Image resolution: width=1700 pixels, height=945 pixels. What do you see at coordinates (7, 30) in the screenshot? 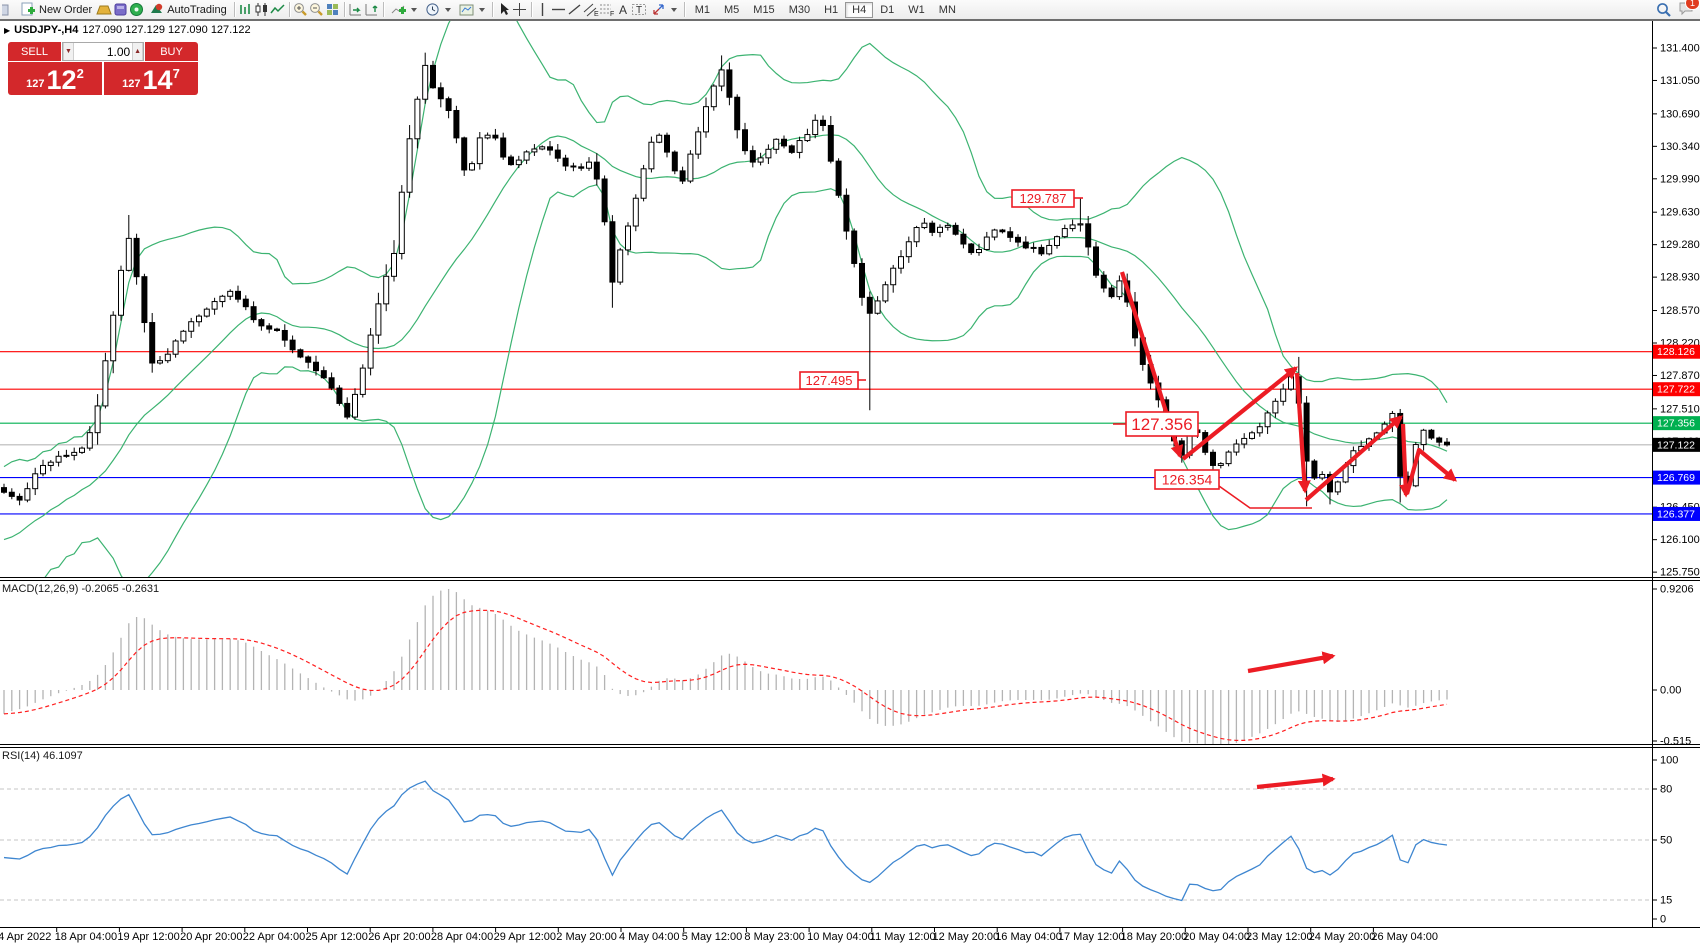
I see `chart-marker-icon: ▶` at bounding box center [7, 30].